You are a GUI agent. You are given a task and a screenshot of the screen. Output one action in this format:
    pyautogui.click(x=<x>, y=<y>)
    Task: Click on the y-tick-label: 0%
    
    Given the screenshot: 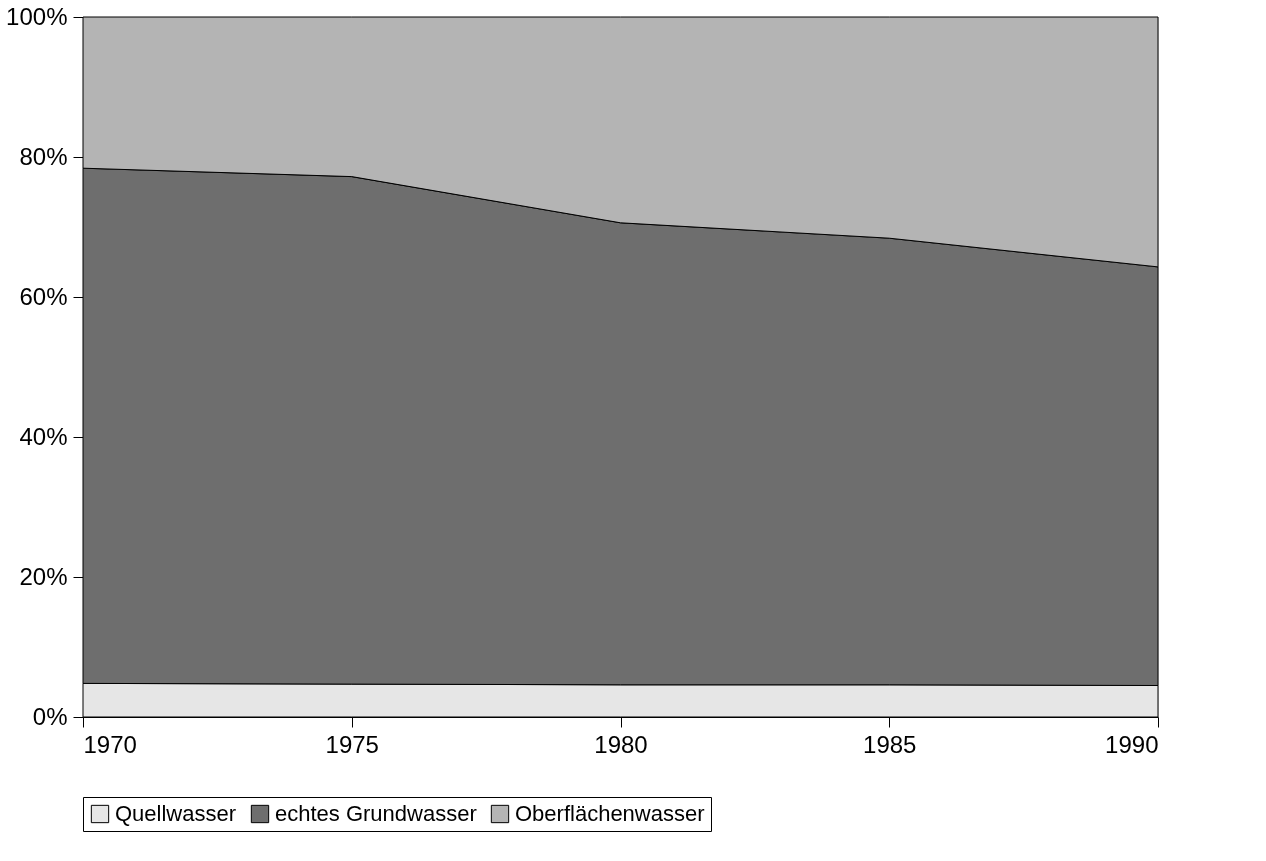 What is the action you would take?
    pyautogui.click(x=50, y=716)
    